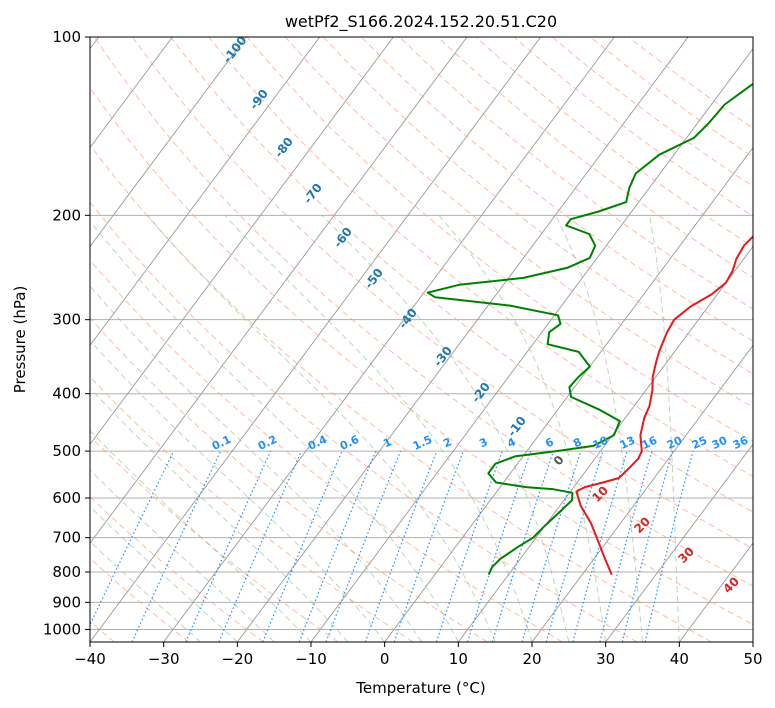  I want to click on isotherm-label: -40, so click(408, 319).